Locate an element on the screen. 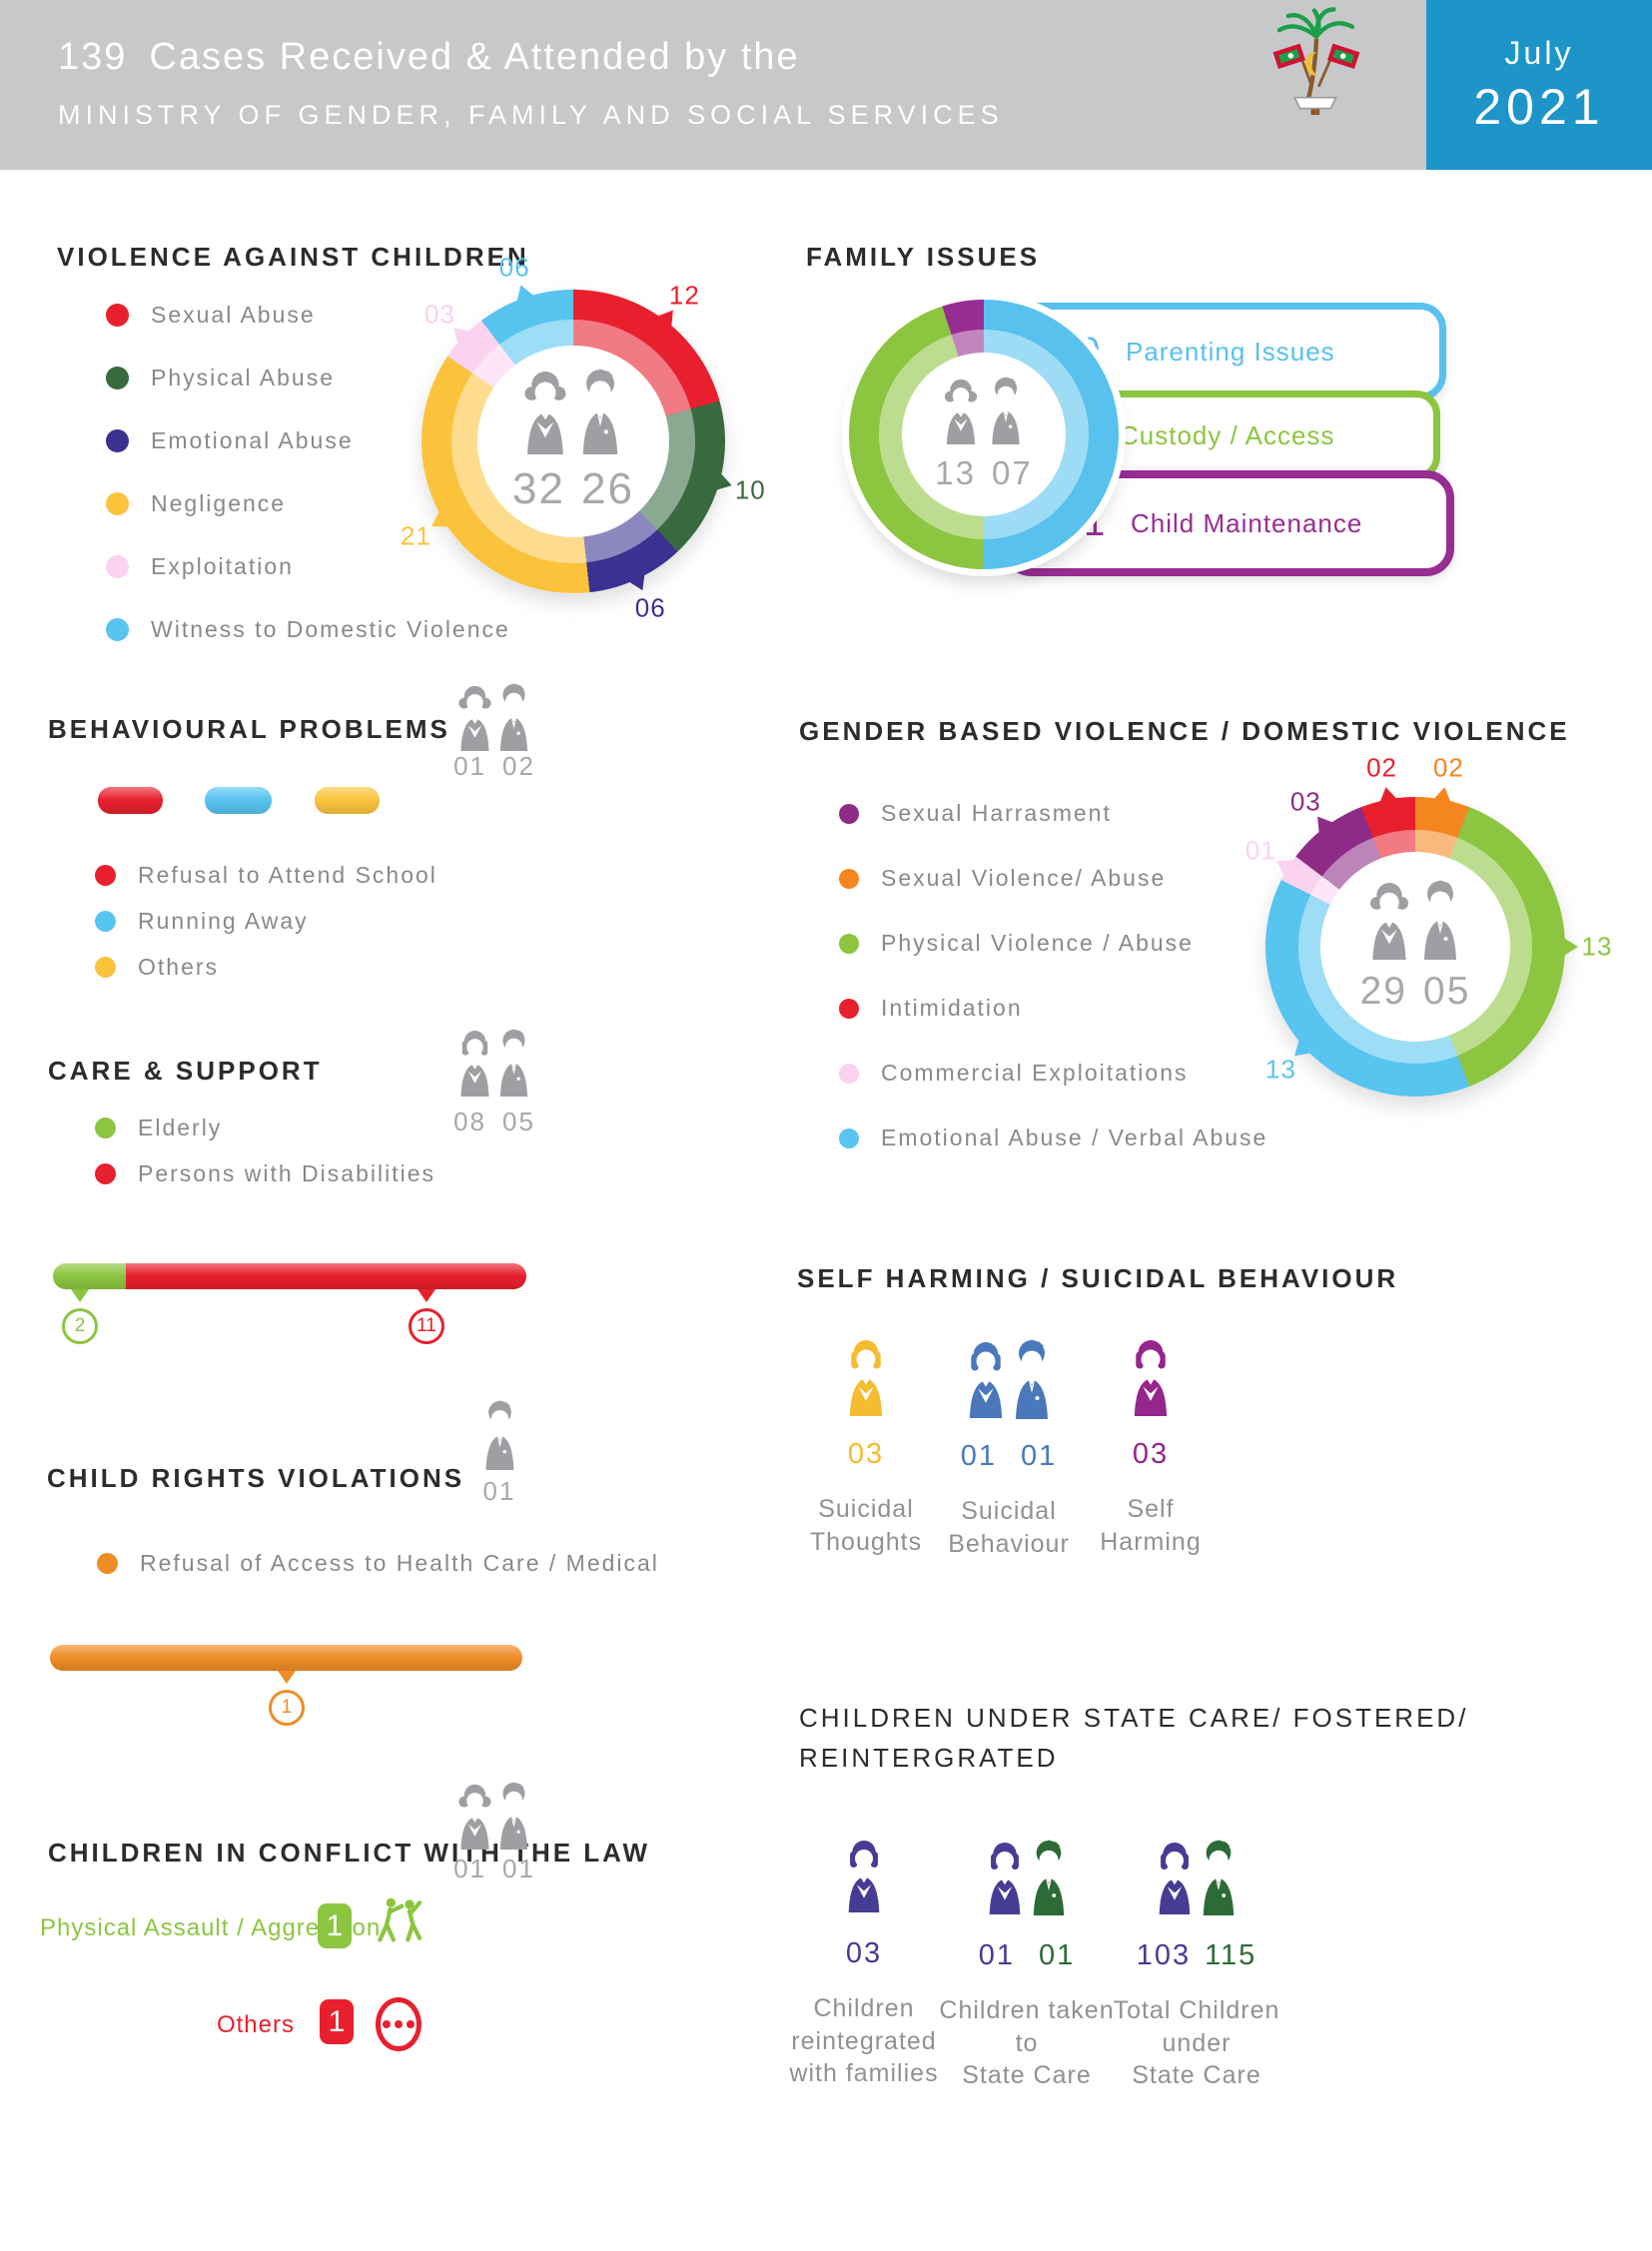 This screenshot has width=1652, height=2251. self-harming-stat: 03 Self Harming is located at coordinates (1150, 1446).